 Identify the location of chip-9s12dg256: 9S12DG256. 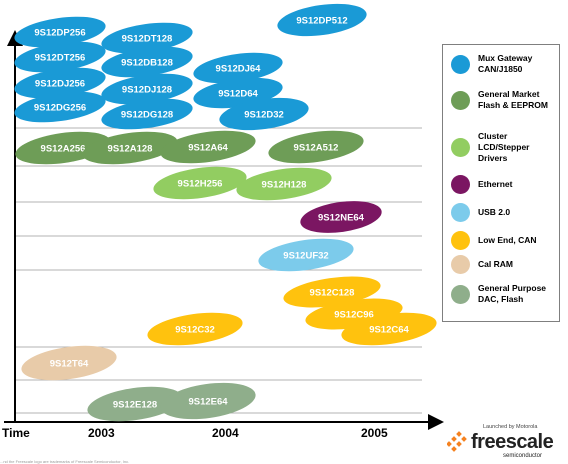
(60, 107).